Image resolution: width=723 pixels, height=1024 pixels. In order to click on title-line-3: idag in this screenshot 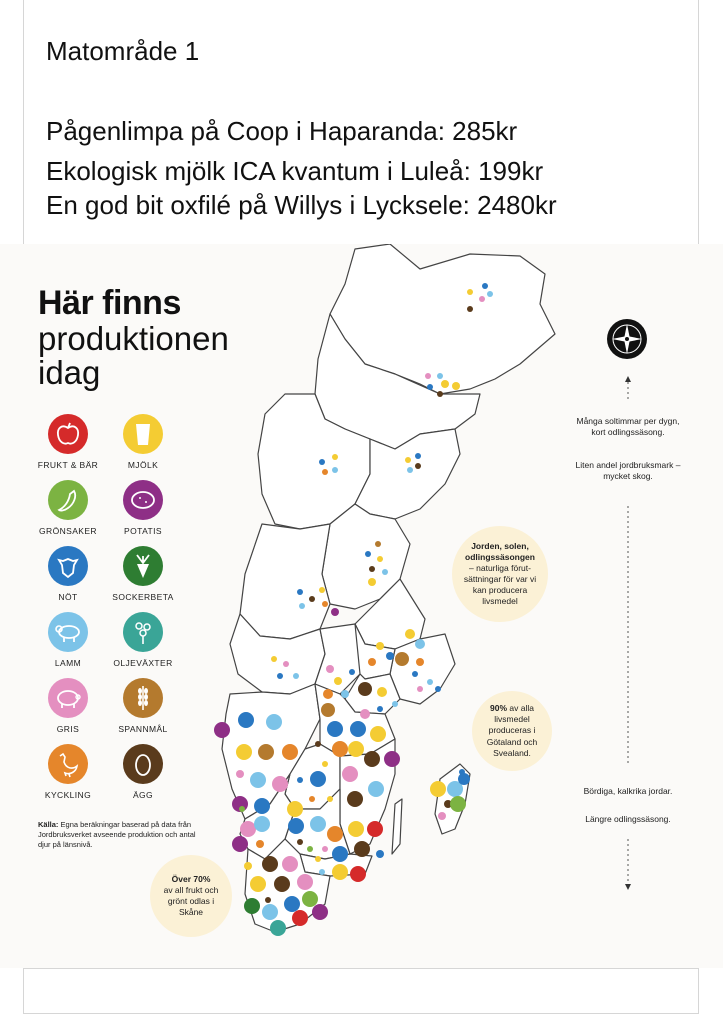, I will do `click(69, 373)`.